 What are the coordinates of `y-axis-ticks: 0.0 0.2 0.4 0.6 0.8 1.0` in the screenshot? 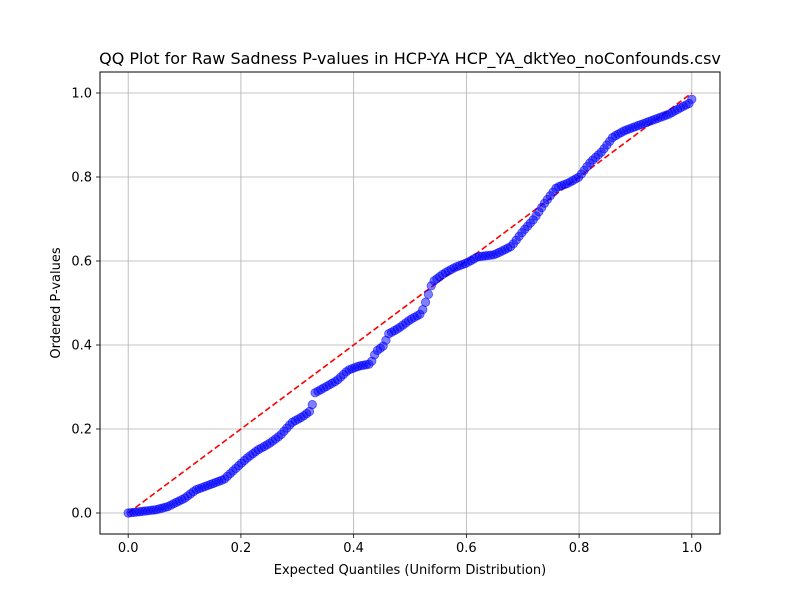 It's located at (85, 304).